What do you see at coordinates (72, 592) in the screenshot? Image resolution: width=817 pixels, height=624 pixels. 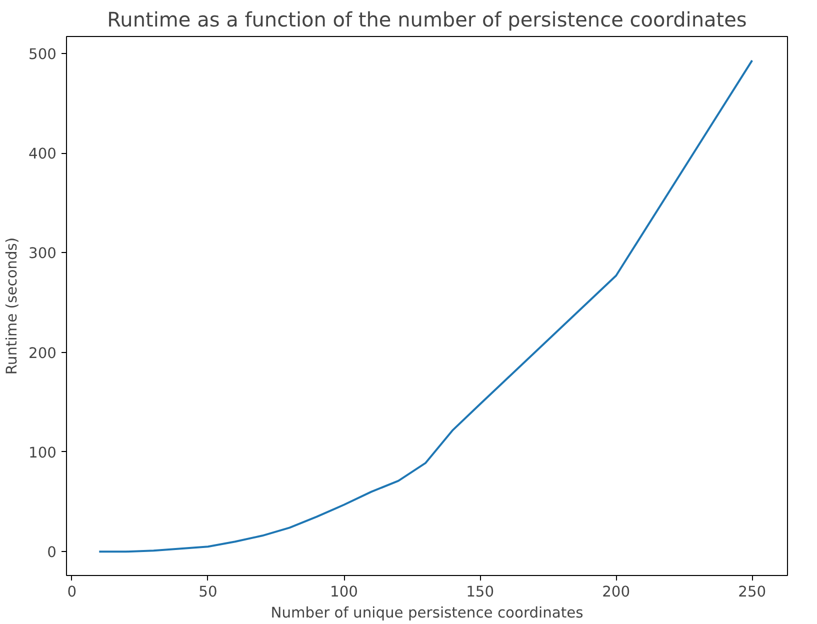 I see `x-tick-label: 0` at bounding box center [72, 592].